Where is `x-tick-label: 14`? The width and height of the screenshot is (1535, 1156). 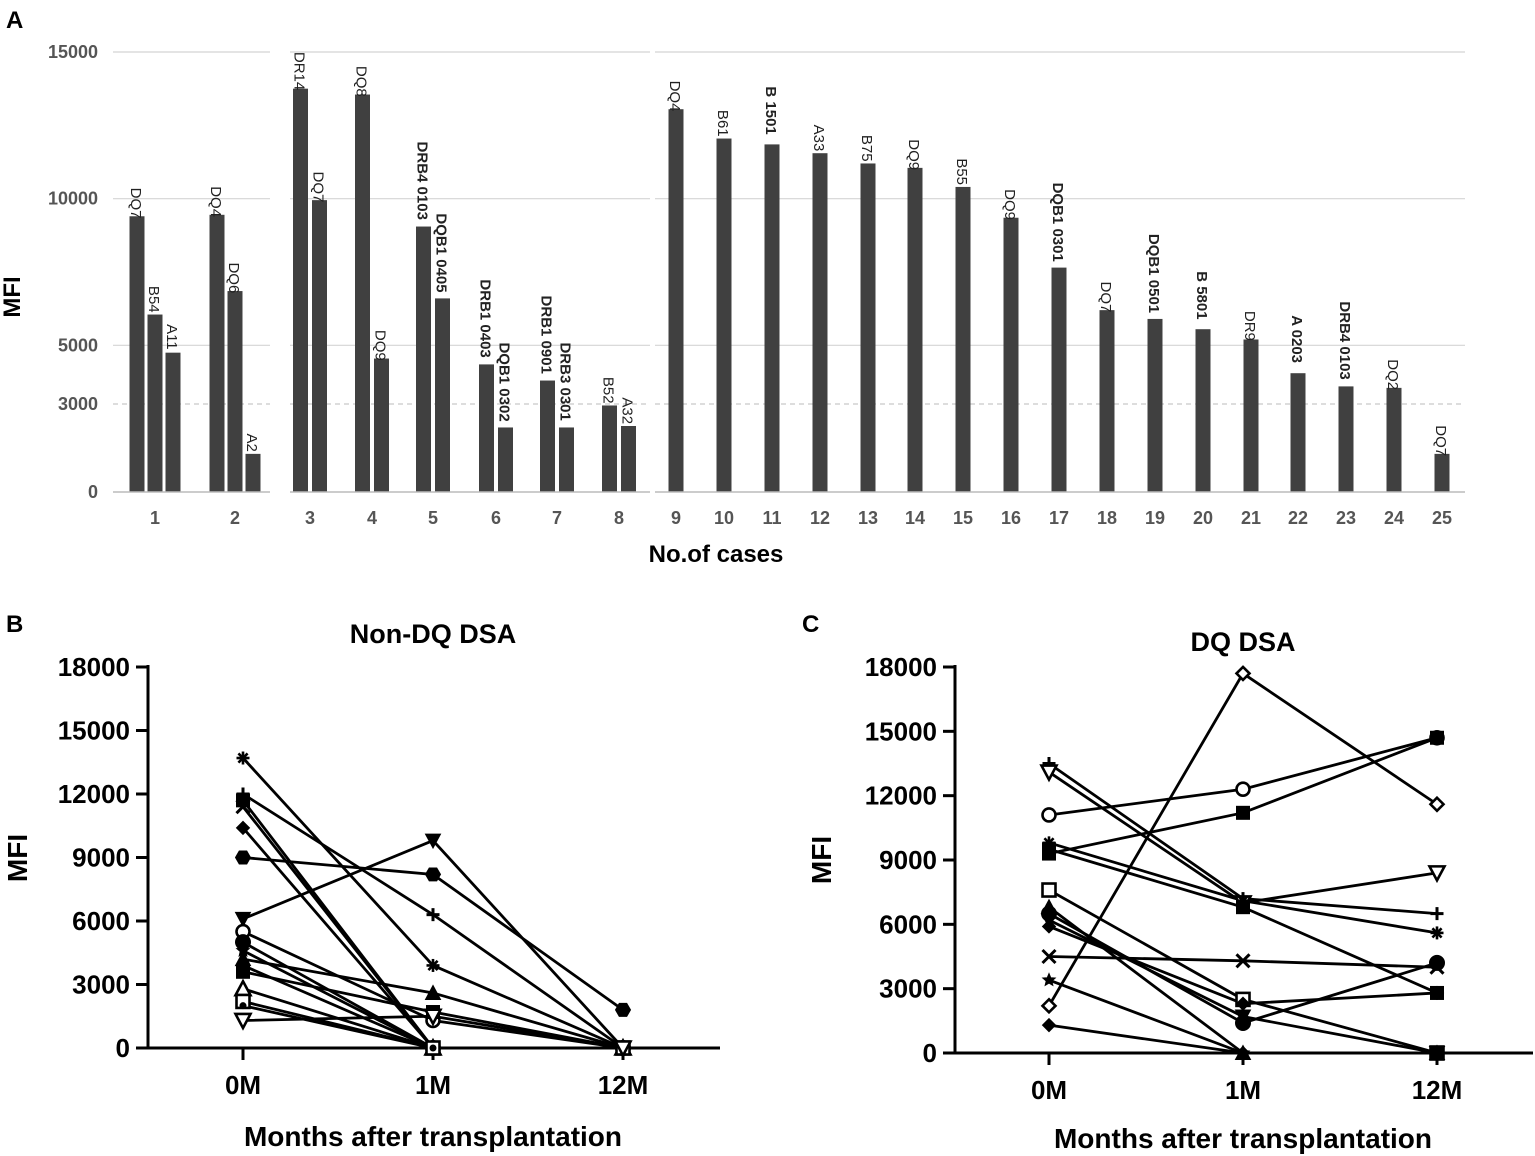 x-tick-label: 14 is located at coordinates (915, 518).